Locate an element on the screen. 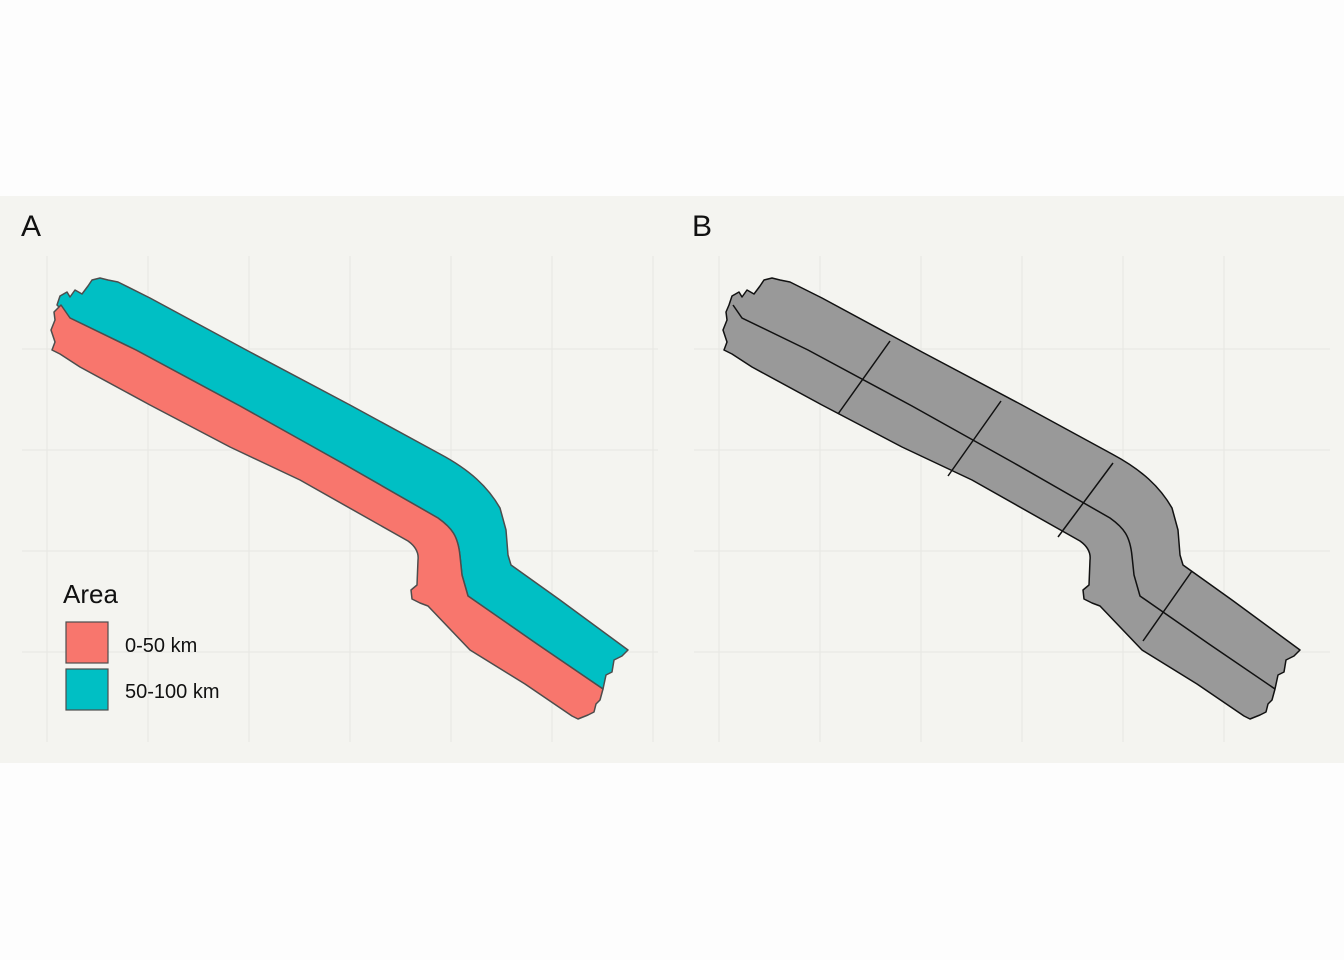 The image size is (1344, 960). panel-a-label: A is located at coordinates (31, 226).